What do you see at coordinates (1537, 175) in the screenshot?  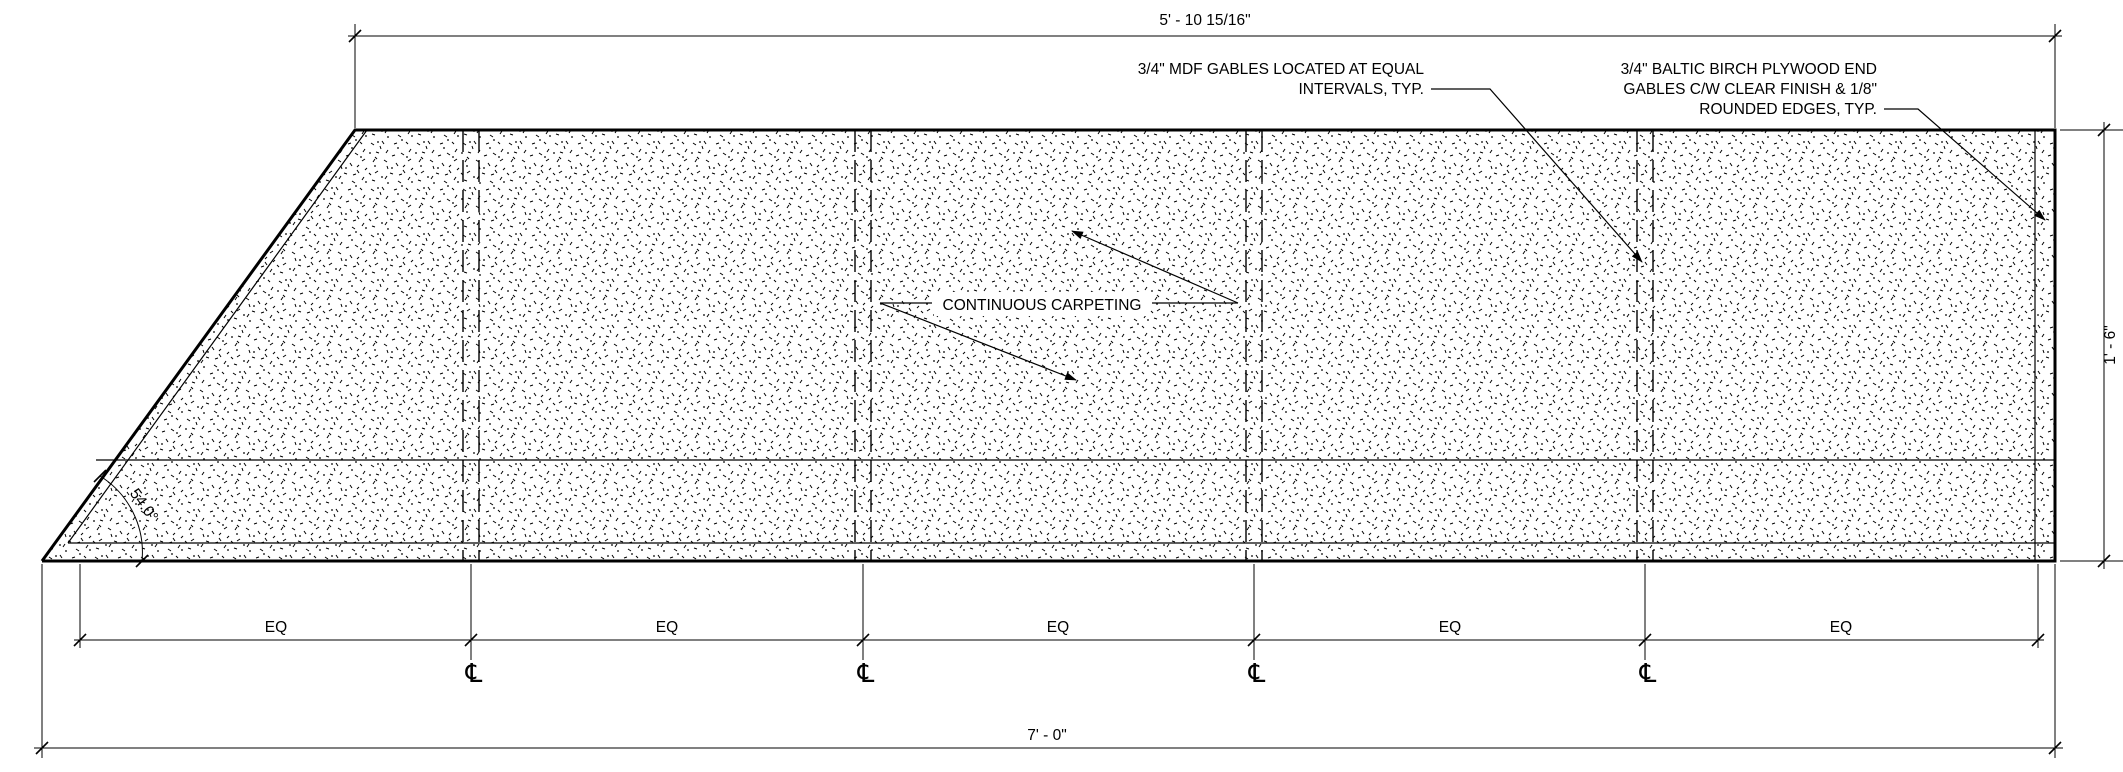 I see `mdf-gables-leader` at bounding box center [1537, 175].